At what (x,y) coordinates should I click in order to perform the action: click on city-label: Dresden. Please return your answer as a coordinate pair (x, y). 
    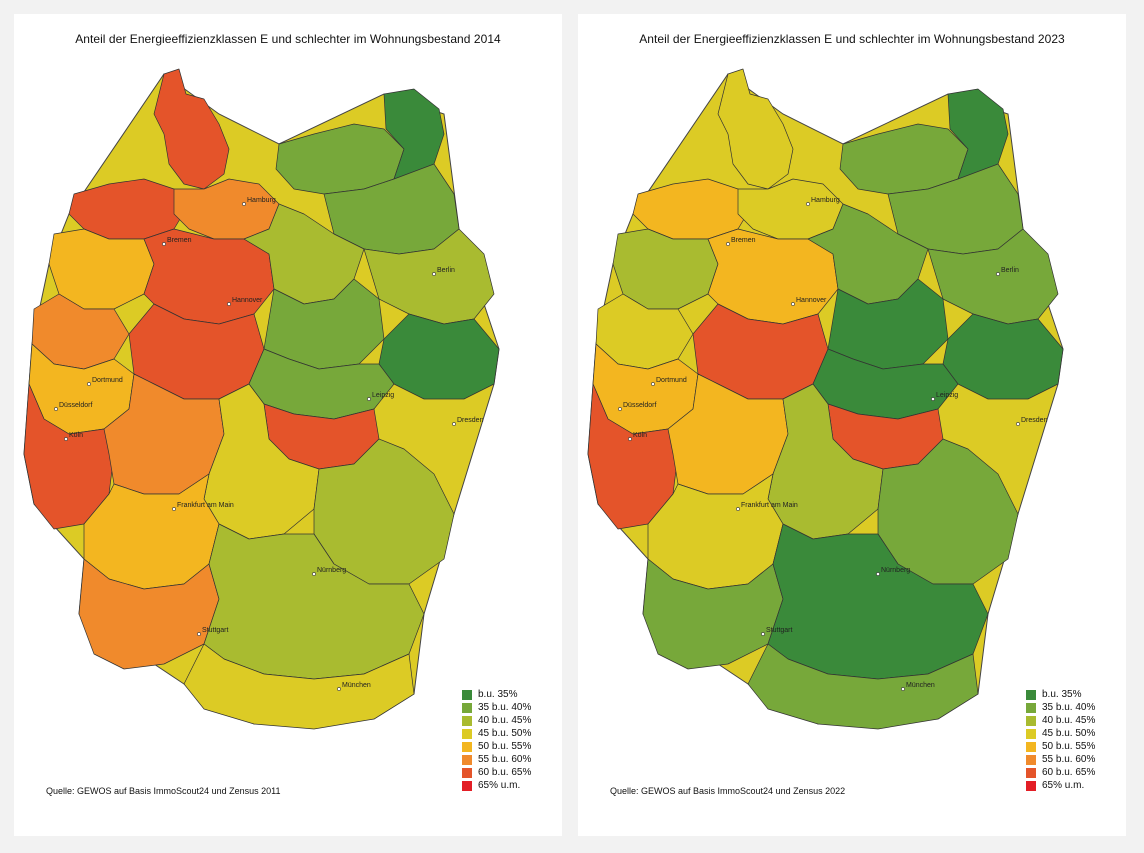
    Looking at the image, I should click on (470, 420).